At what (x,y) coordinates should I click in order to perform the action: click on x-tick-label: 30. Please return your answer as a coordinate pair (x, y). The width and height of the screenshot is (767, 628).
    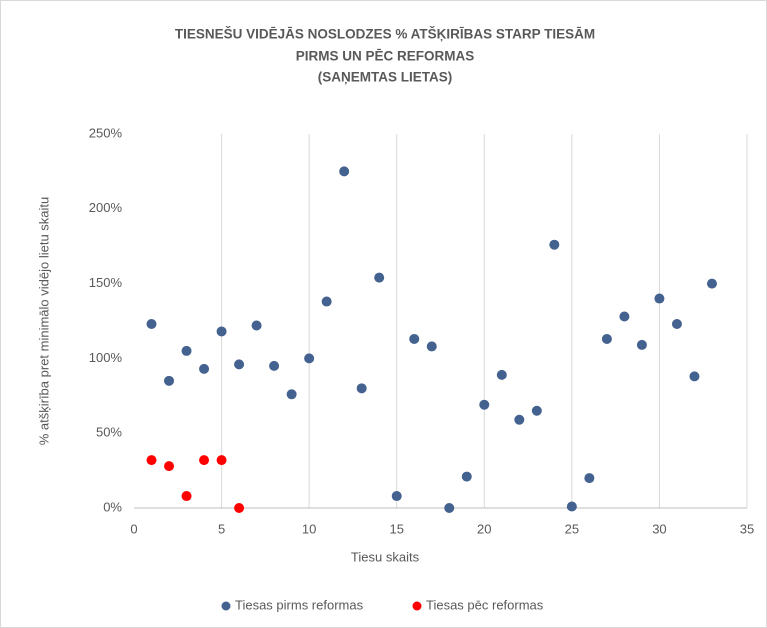
    Looking at the image, I should click on (659, 528).